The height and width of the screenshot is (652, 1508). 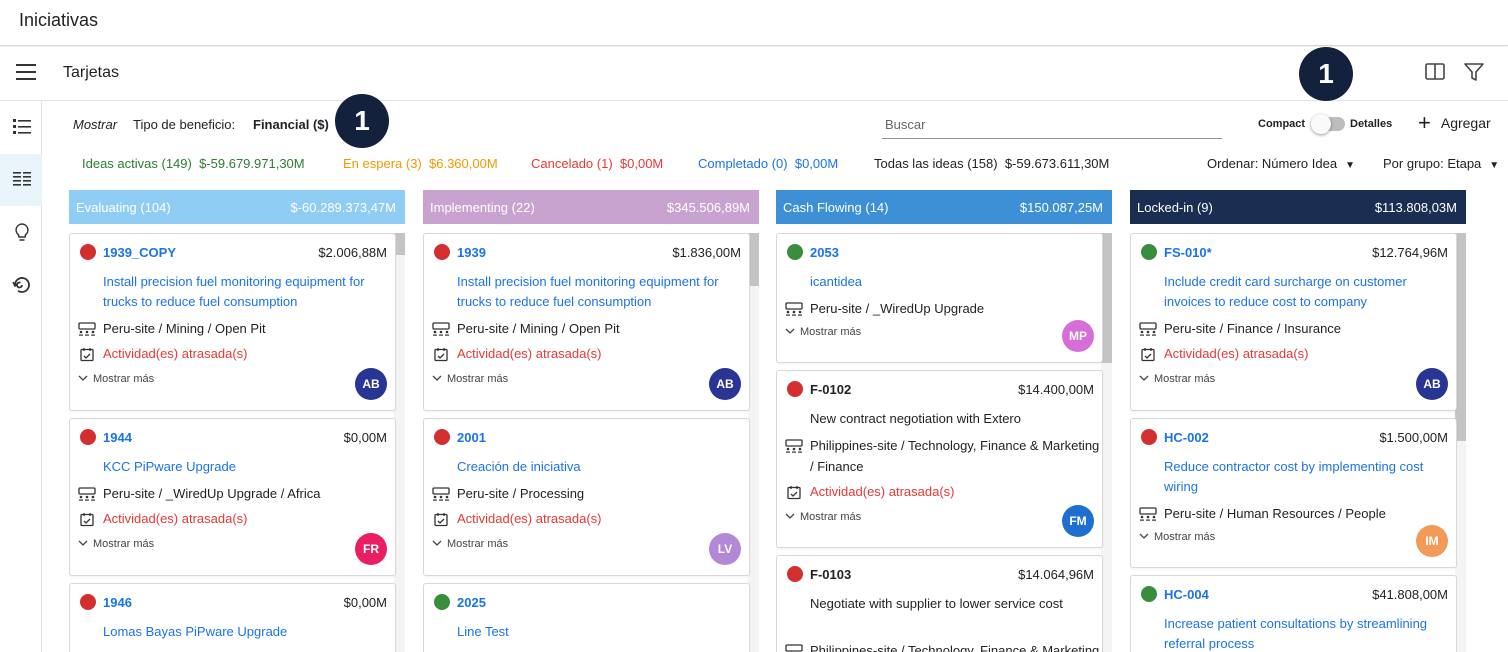 I want to click on idea-id: 1939_COPY, so click(x=139, y=252).